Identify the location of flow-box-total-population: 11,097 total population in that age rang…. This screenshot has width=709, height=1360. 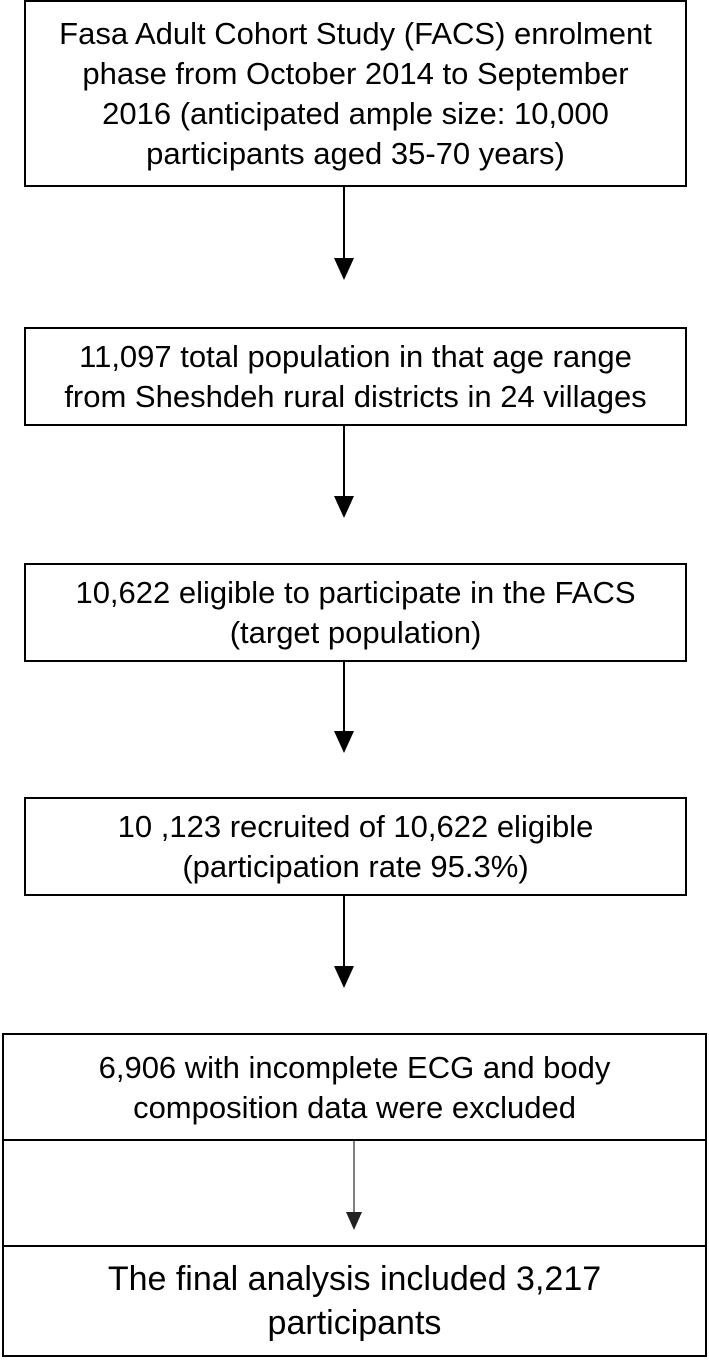
(355, 376).